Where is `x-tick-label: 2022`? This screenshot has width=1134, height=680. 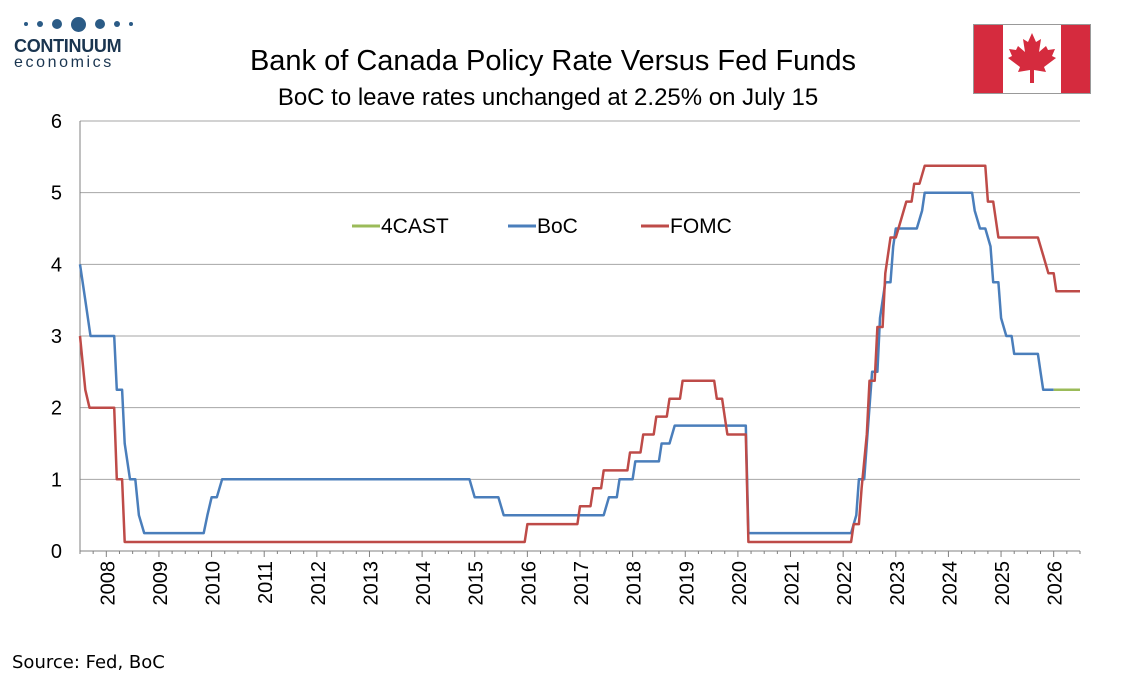
x-tick-label: 2022 is located at coordinates (845, 583).